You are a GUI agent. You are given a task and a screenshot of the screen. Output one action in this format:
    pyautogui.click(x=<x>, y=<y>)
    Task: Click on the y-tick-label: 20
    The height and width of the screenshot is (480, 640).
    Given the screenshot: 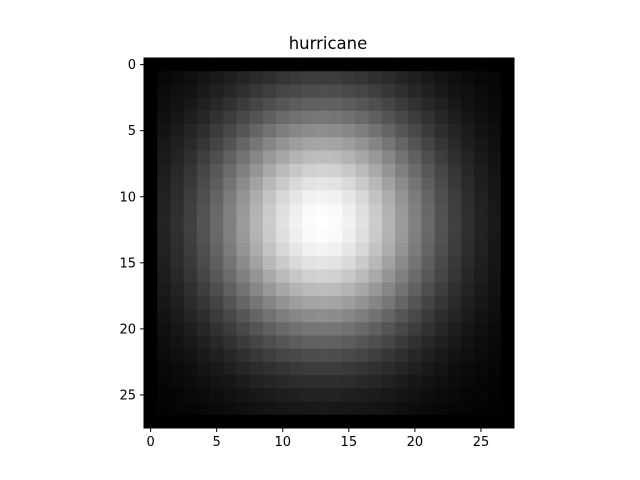 What is the action you would take?
    pyautogui.click(x=127, y=329)
    